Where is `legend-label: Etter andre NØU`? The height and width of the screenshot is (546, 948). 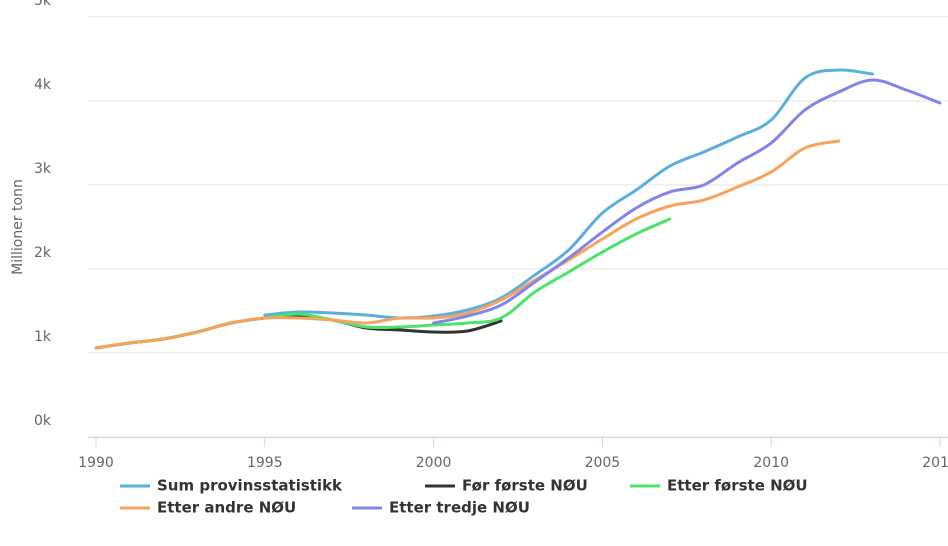 legend-label: Etter andre NØU is located at coordinates (226, 508).